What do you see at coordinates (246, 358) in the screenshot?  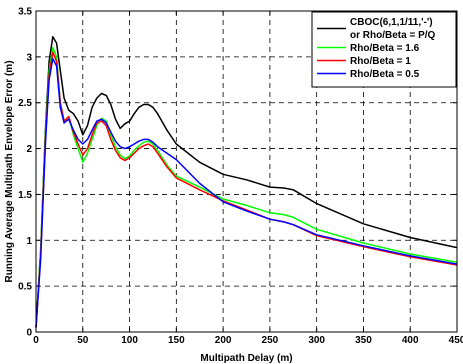 I see `x-axis-label: Multipath Delay (m)` at bounding box center [246, 358].